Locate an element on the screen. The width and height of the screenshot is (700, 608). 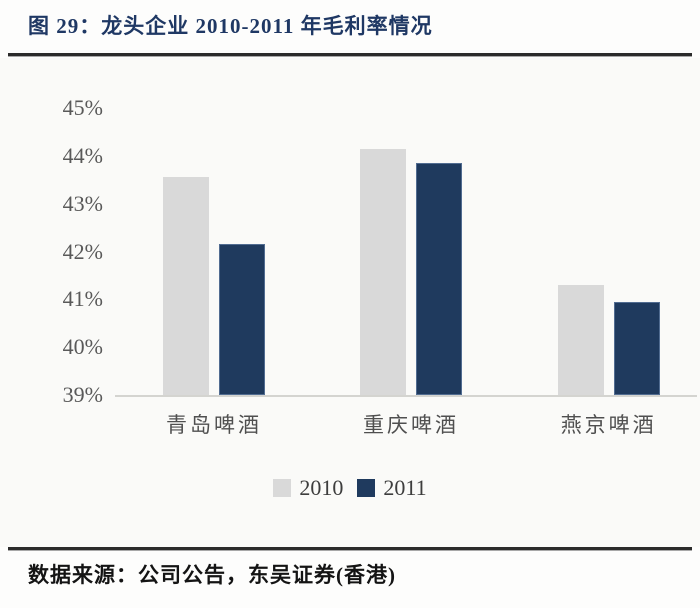
y-axis-tick-42pct: 42% is located at coordinates (82, 251).